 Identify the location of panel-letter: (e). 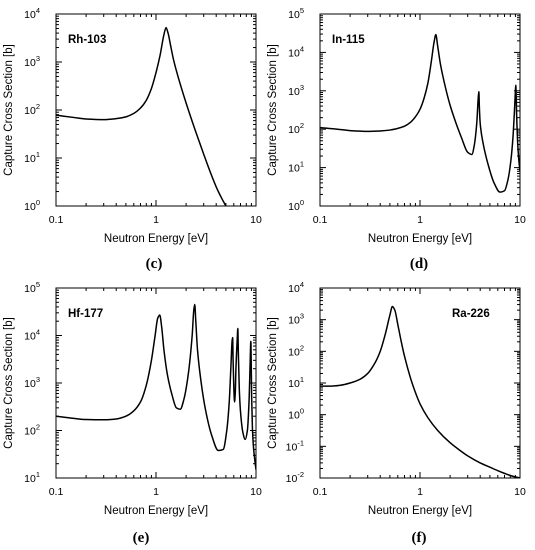
(141, 538).